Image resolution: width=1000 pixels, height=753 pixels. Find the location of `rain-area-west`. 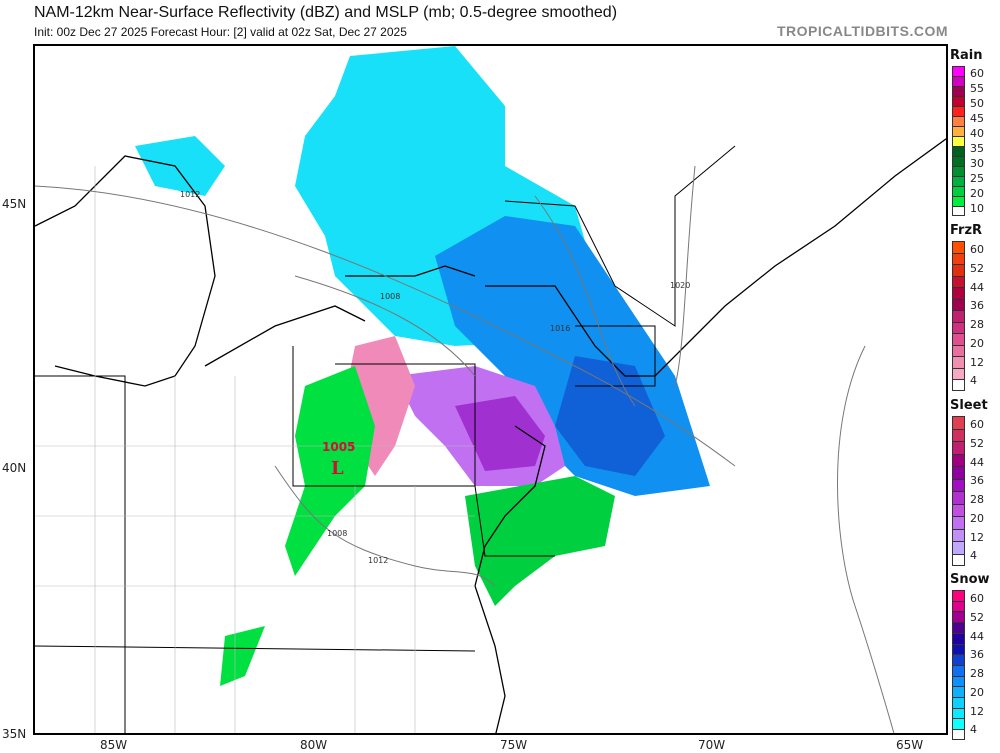

rain-area-west is located at coordinates (330, 471).